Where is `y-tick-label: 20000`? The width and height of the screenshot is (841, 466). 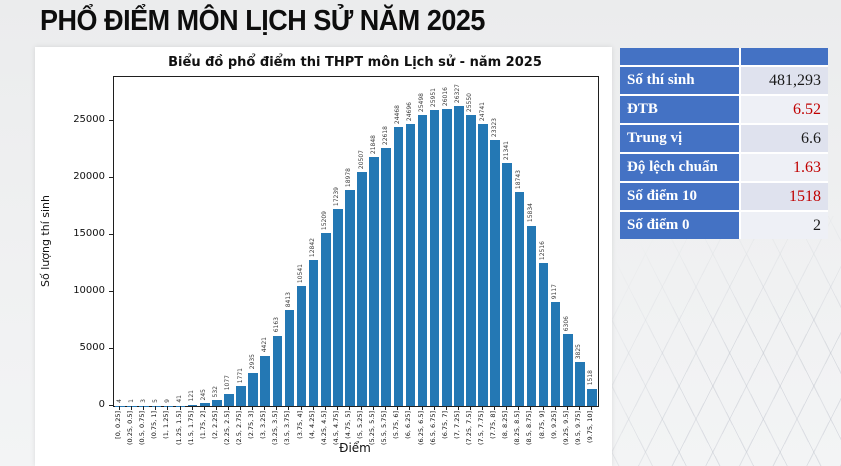
y-tick-label: 20000 is located at coordinates (89, 176).